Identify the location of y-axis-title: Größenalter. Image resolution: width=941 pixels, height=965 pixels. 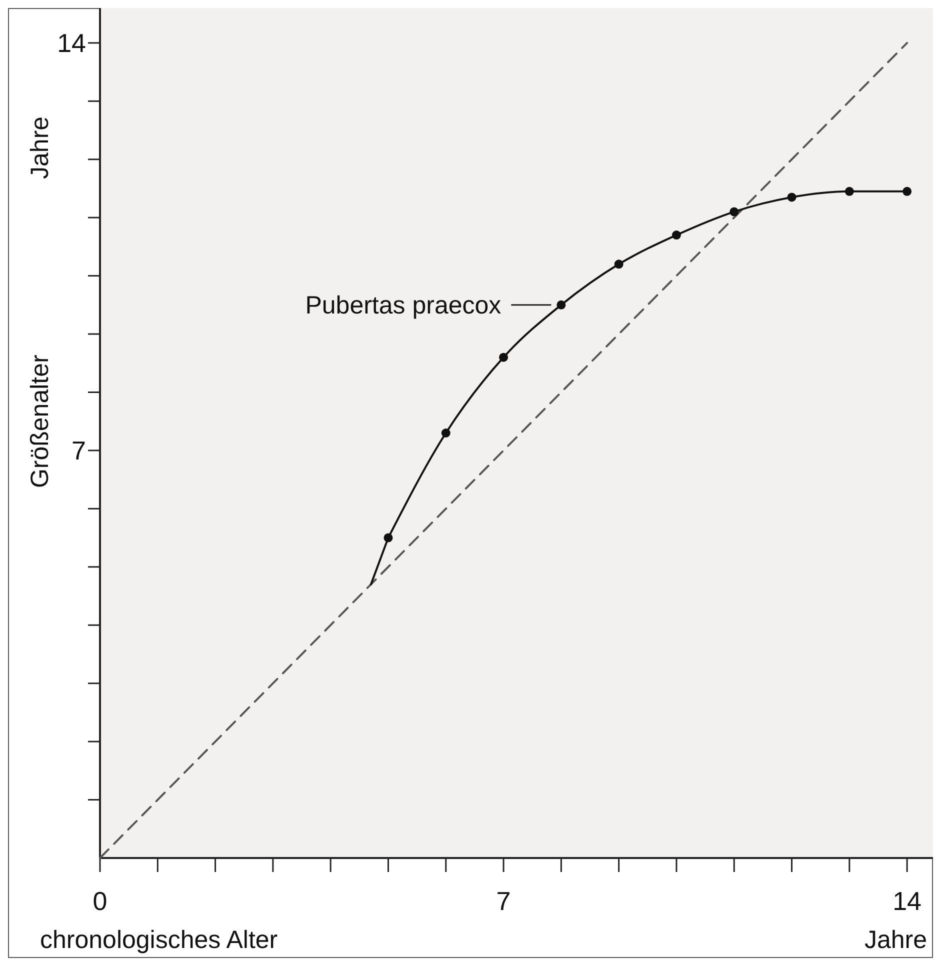
(40, 421).